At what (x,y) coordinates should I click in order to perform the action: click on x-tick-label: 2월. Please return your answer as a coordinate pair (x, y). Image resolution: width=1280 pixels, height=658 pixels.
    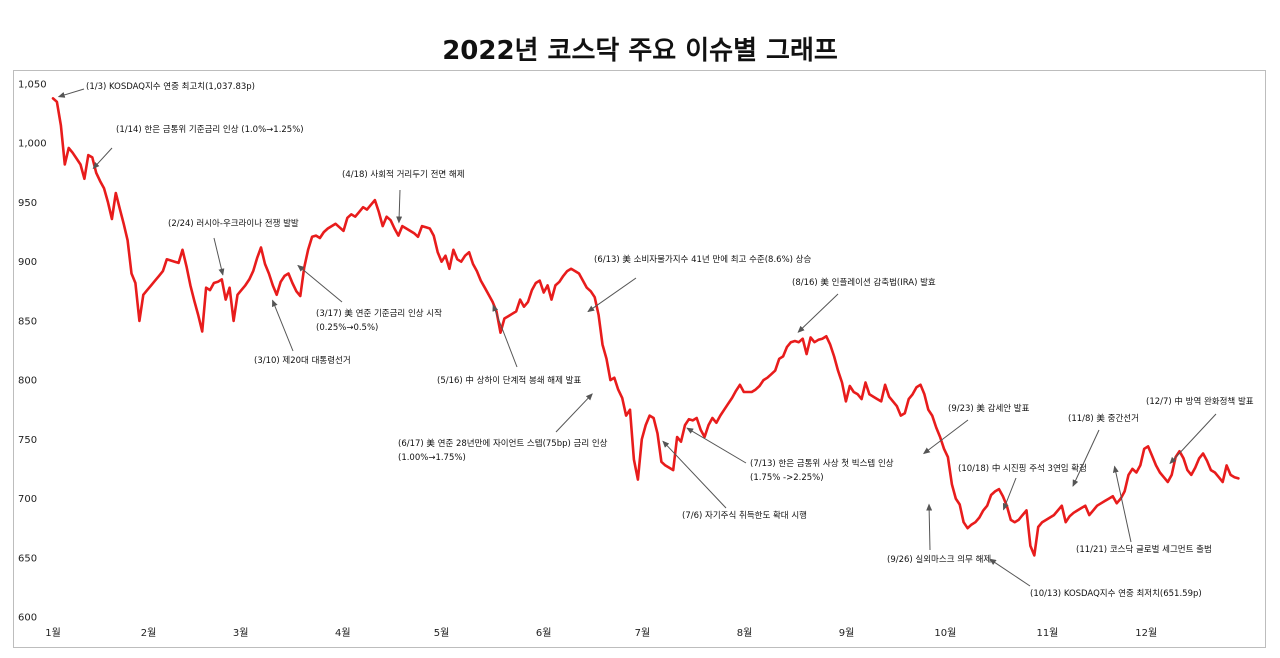
    Looking at the image, I should click on (149, 633).